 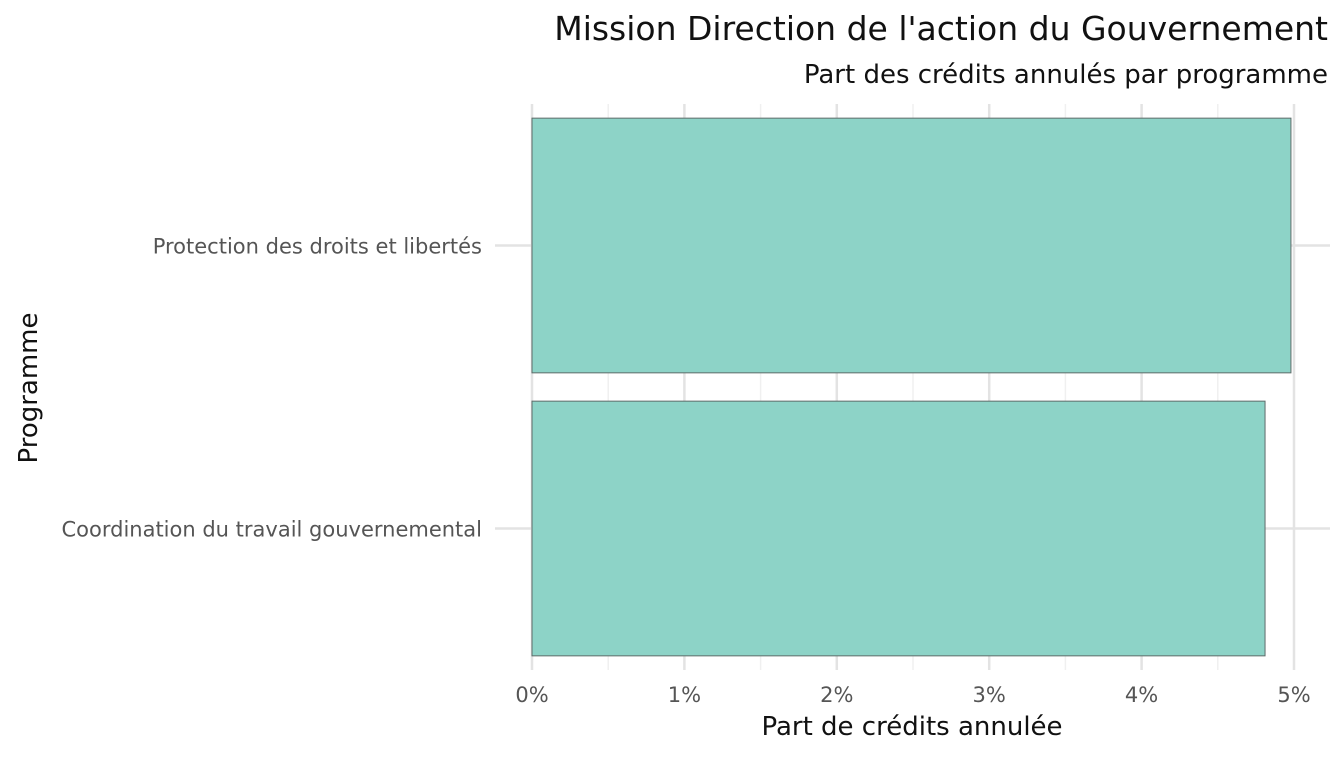 I want to click on x-axis-title: Part de crédits annulée, so click(x=911, y=727).